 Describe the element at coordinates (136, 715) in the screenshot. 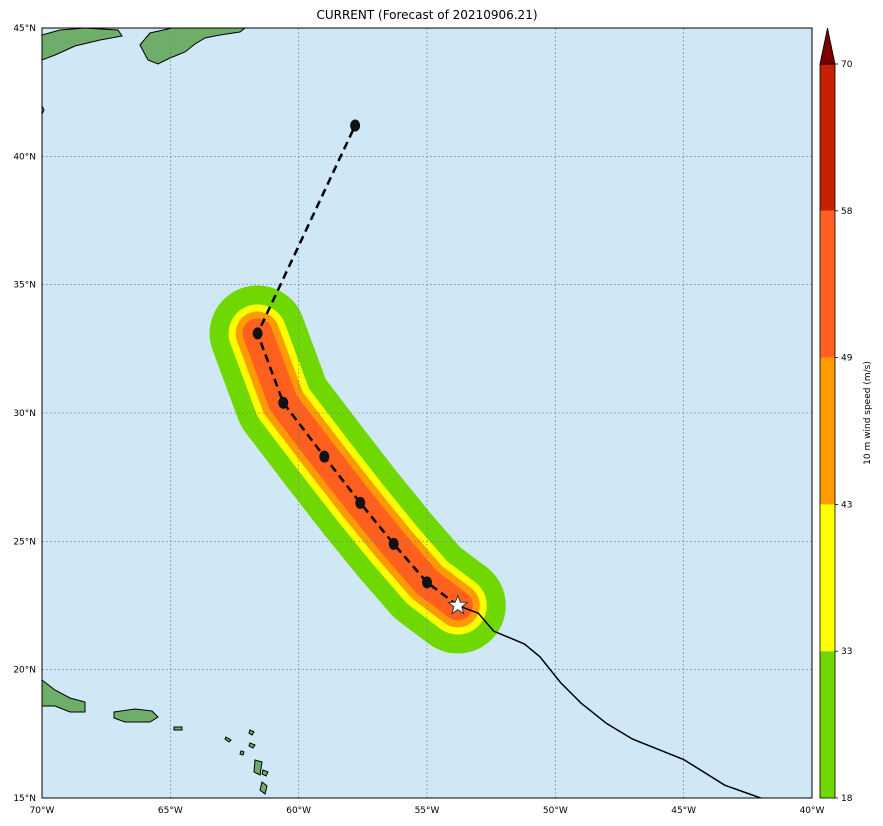

I see `land-puerto-rico` at that location.